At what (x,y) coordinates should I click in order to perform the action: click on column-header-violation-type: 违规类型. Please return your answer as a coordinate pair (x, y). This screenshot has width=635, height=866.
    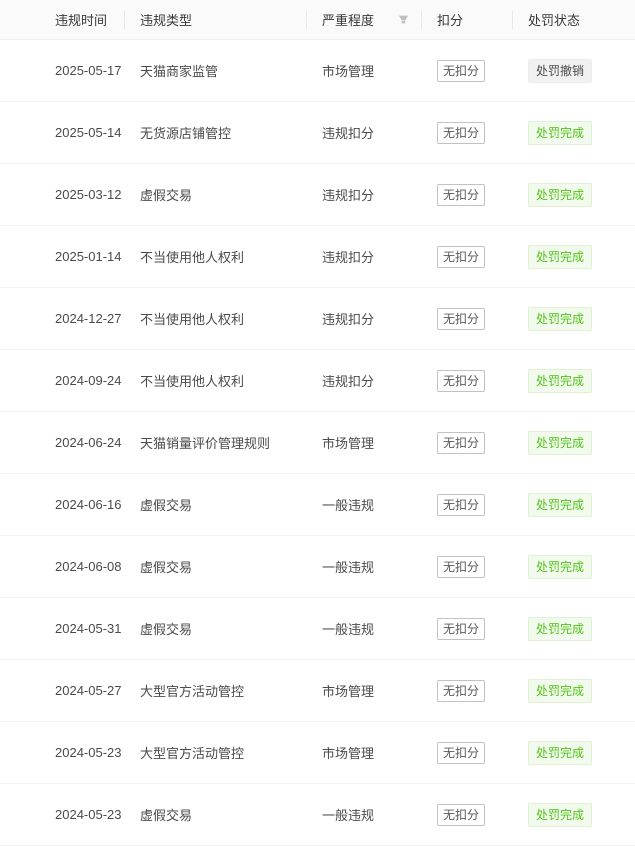
    Looking at the image, I should click on (215, 19).